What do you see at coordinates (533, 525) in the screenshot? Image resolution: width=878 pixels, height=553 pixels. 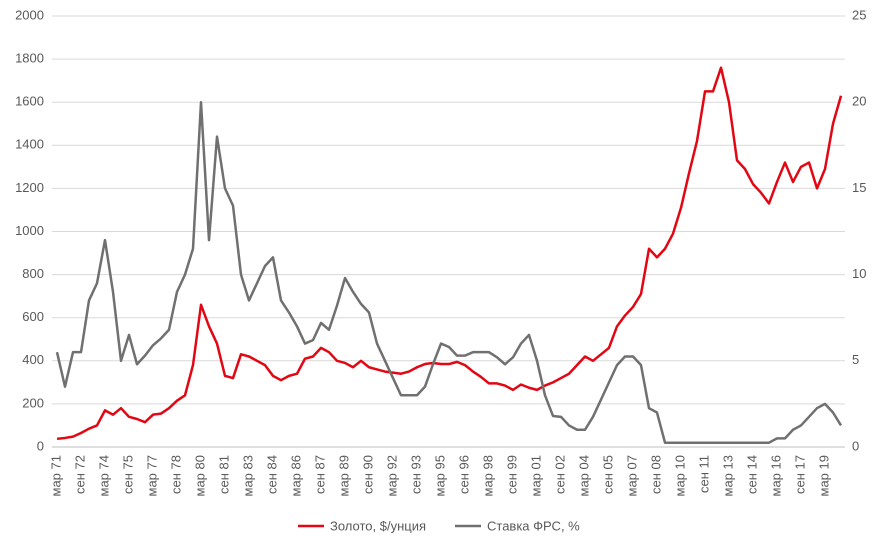 I see `legend-label: Ставка ФРС, %` at bounding box center [533, 525].